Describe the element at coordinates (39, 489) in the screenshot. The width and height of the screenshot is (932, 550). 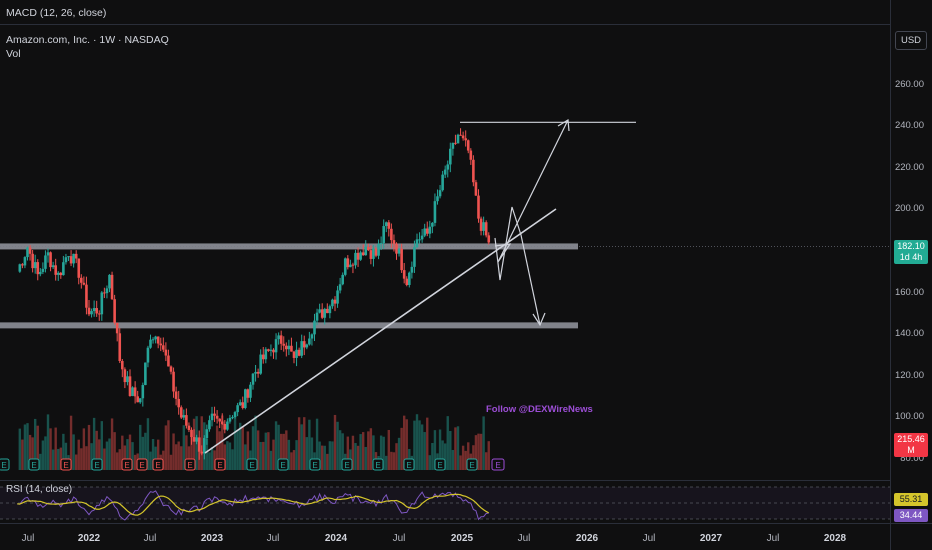
I see `rsi-title: RSI (14, close)` at that location.